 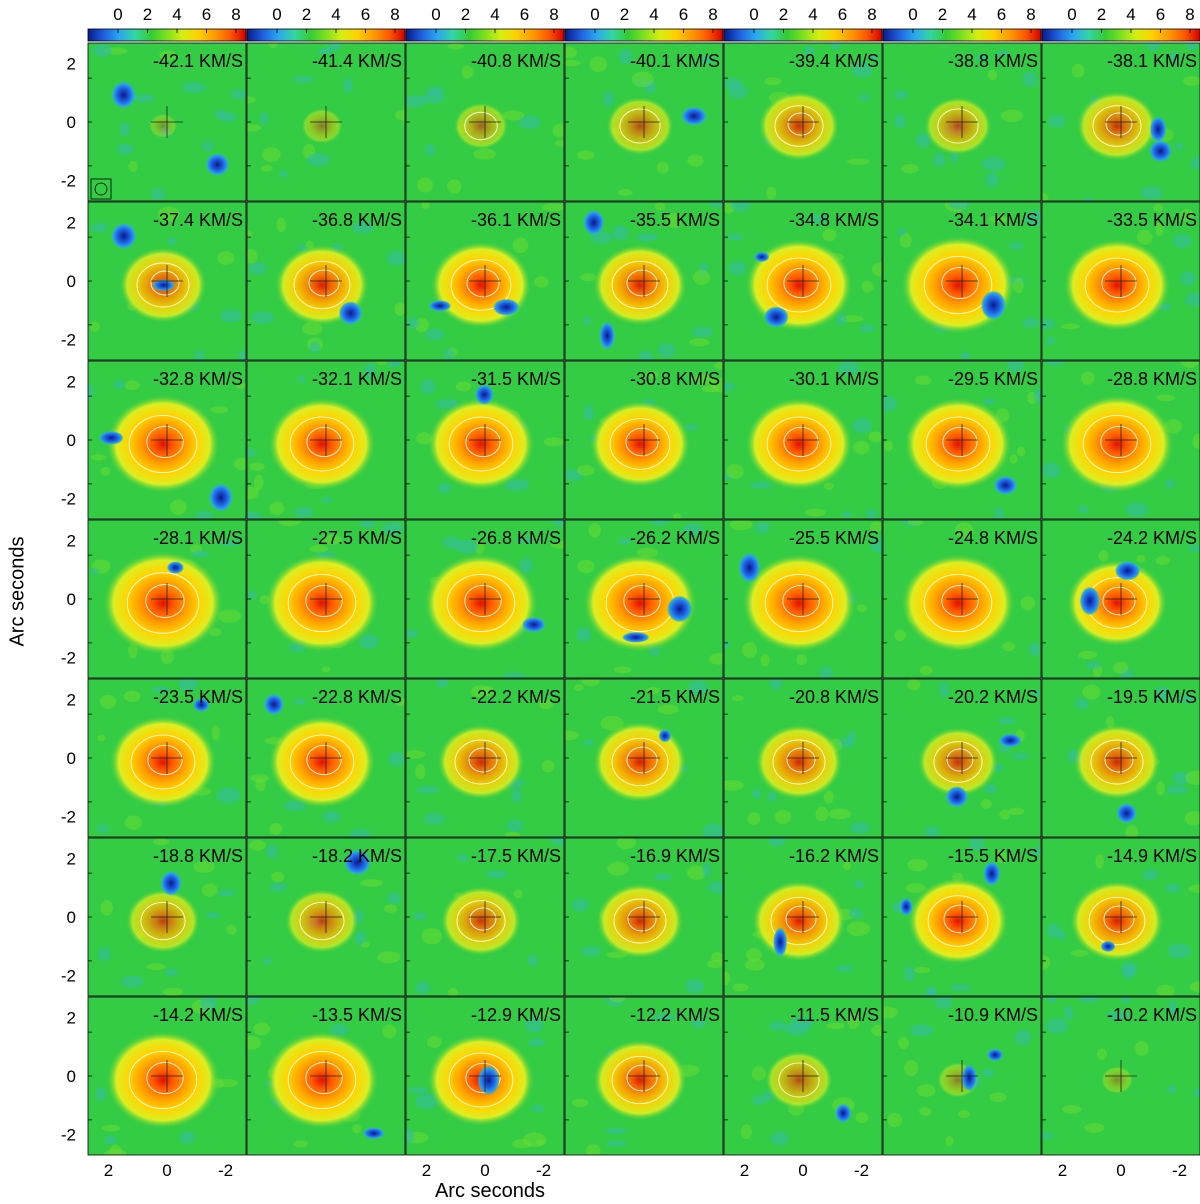 I want to click on y-tick-label: 0, so click(x=71, y=599).